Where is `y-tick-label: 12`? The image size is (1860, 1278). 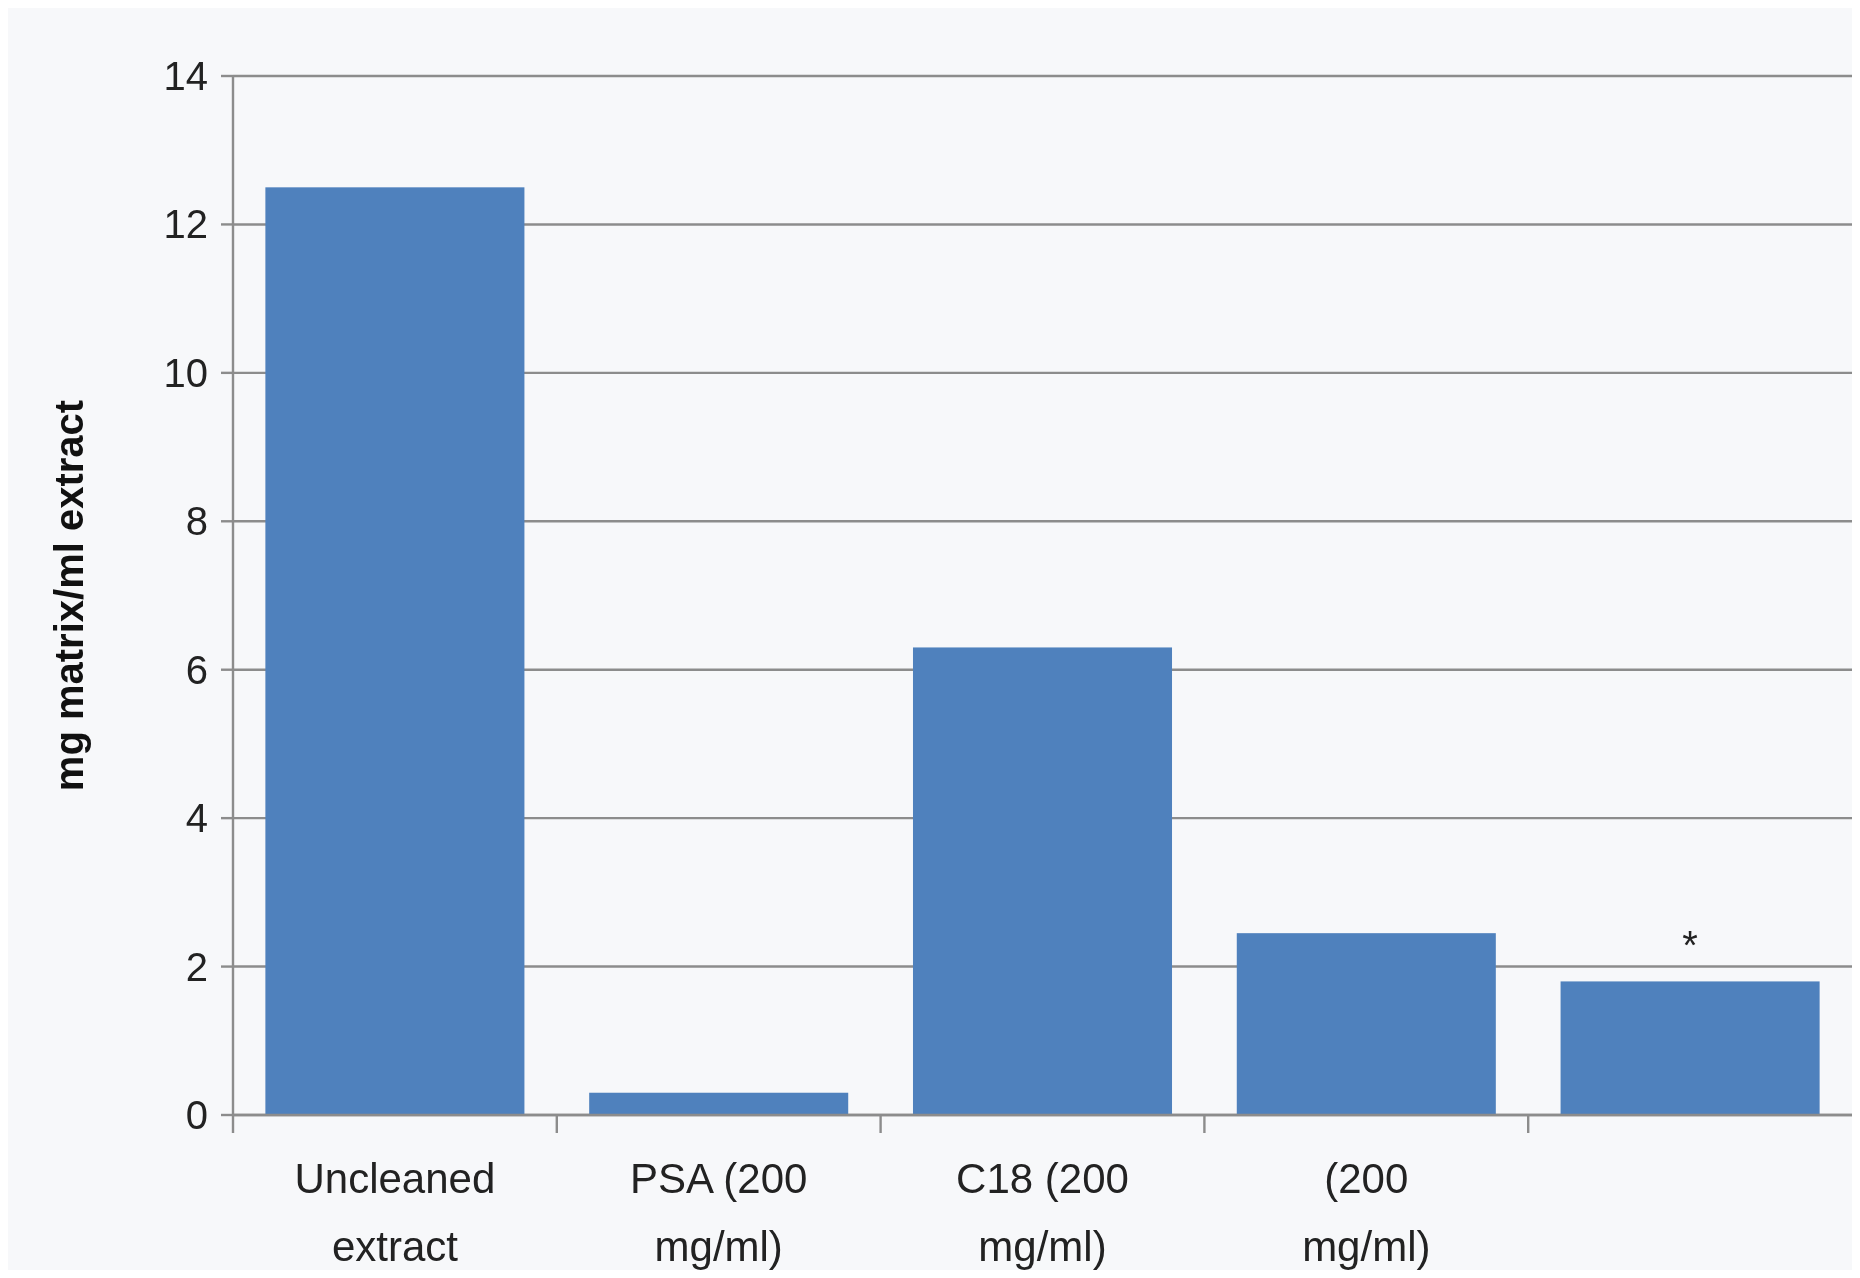
y-tick-label: 12 is located at coordinates (185, 224).